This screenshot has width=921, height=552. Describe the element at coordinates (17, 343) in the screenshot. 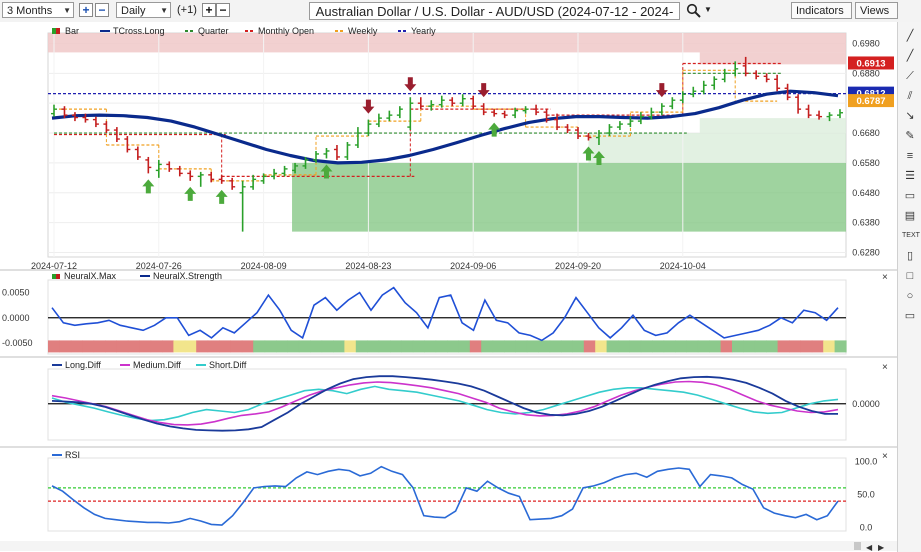

I see `neuralx-y-tick-label: -0.0050` at that location.